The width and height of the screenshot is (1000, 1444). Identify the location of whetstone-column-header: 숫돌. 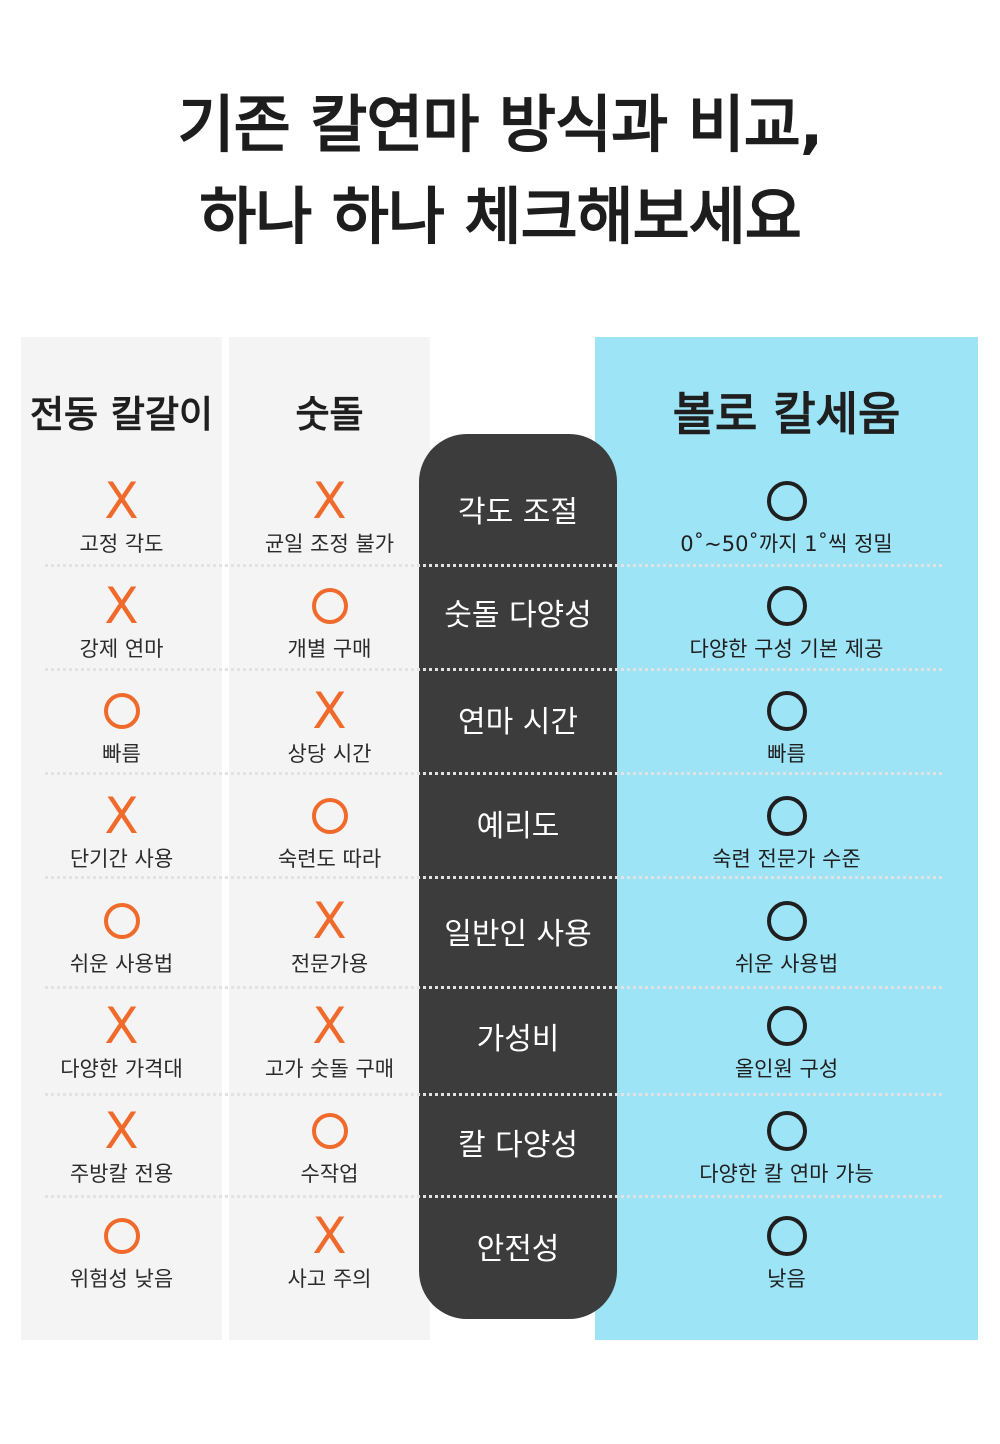
(329, 414).